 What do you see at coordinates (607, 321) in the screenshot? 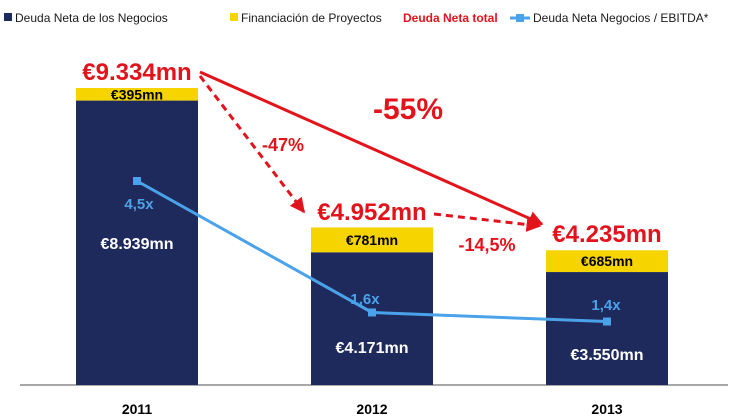
I see `ratio-marker-2013` at bounding box center [607, 321].